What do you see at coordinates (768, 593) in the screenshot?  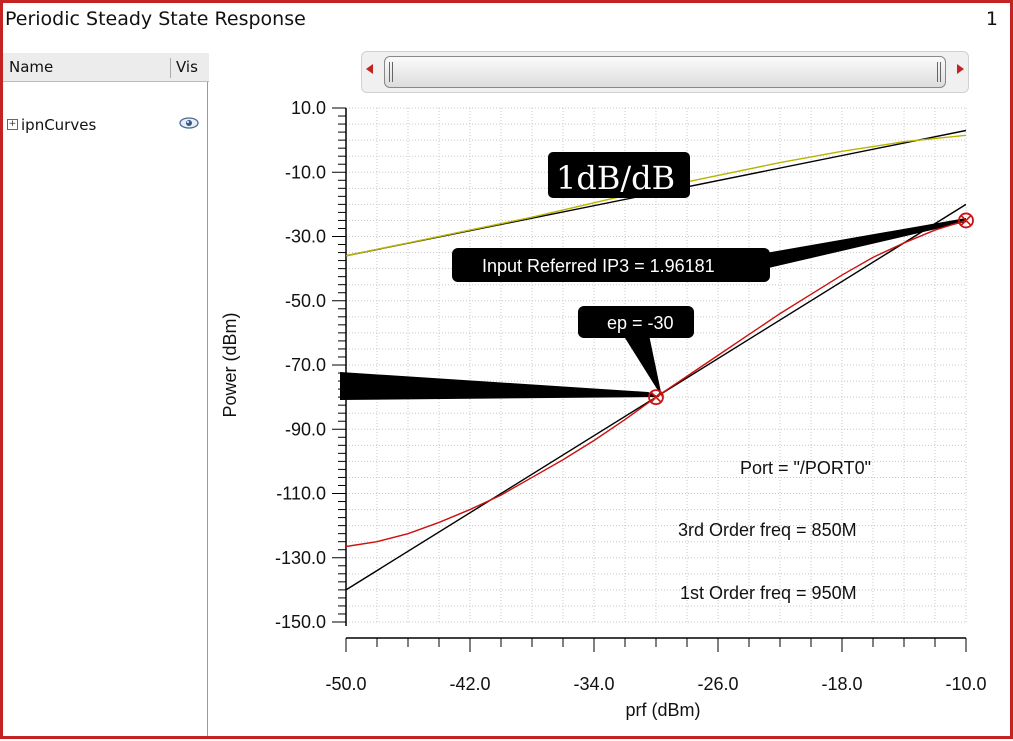 I see `first-order-label: 1st Order freq = 950M` at bounding box center [768, 593].